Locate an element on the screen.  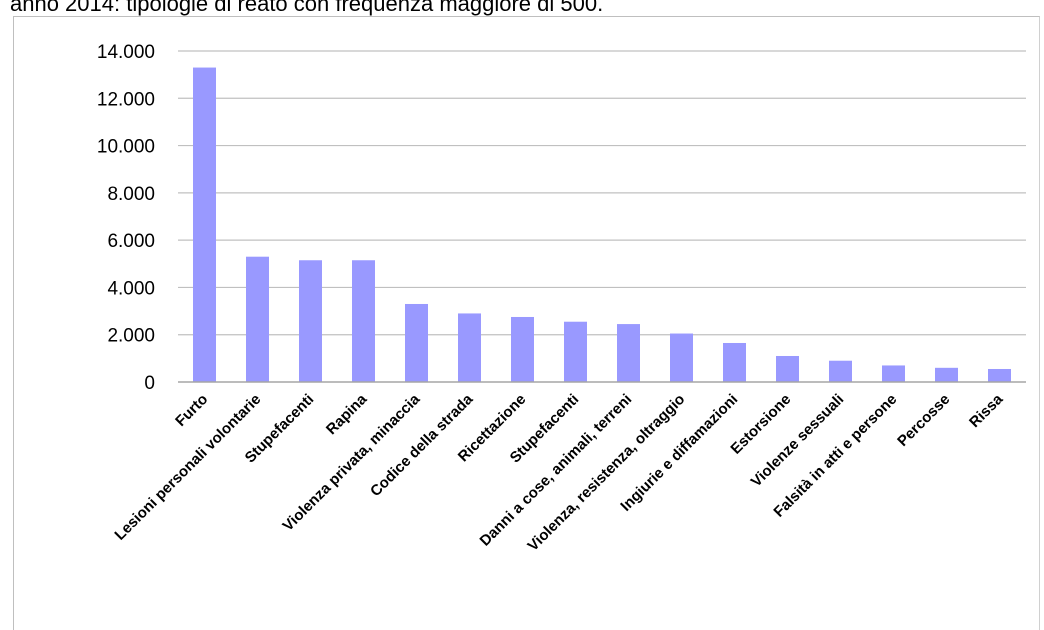
x-tick-label: Rapina is located at coordinates (347, 414).